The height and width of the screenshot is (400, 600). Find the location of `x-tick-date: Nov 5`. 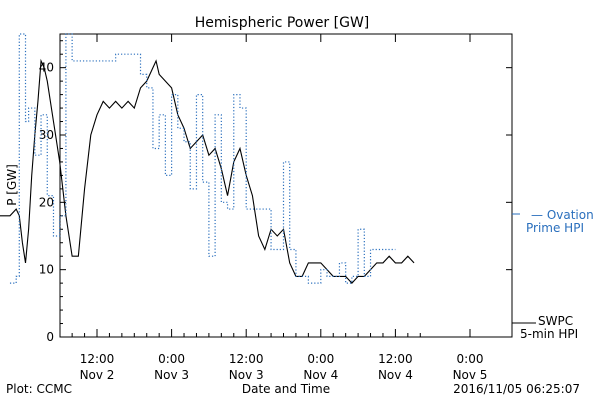

x-tick-date: Nov 5 is located at coordinates (470, 375).